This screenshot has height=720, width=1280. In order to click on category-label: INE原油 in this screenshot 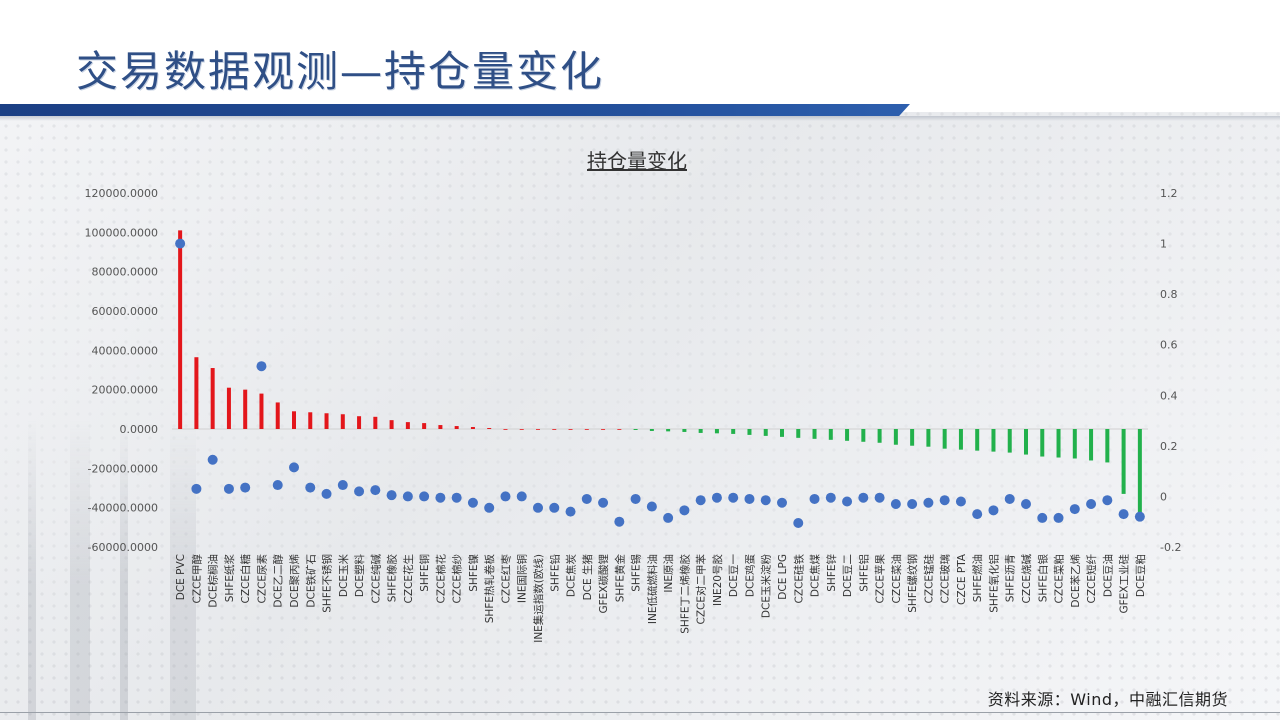, I will do `click(668, 573)`.